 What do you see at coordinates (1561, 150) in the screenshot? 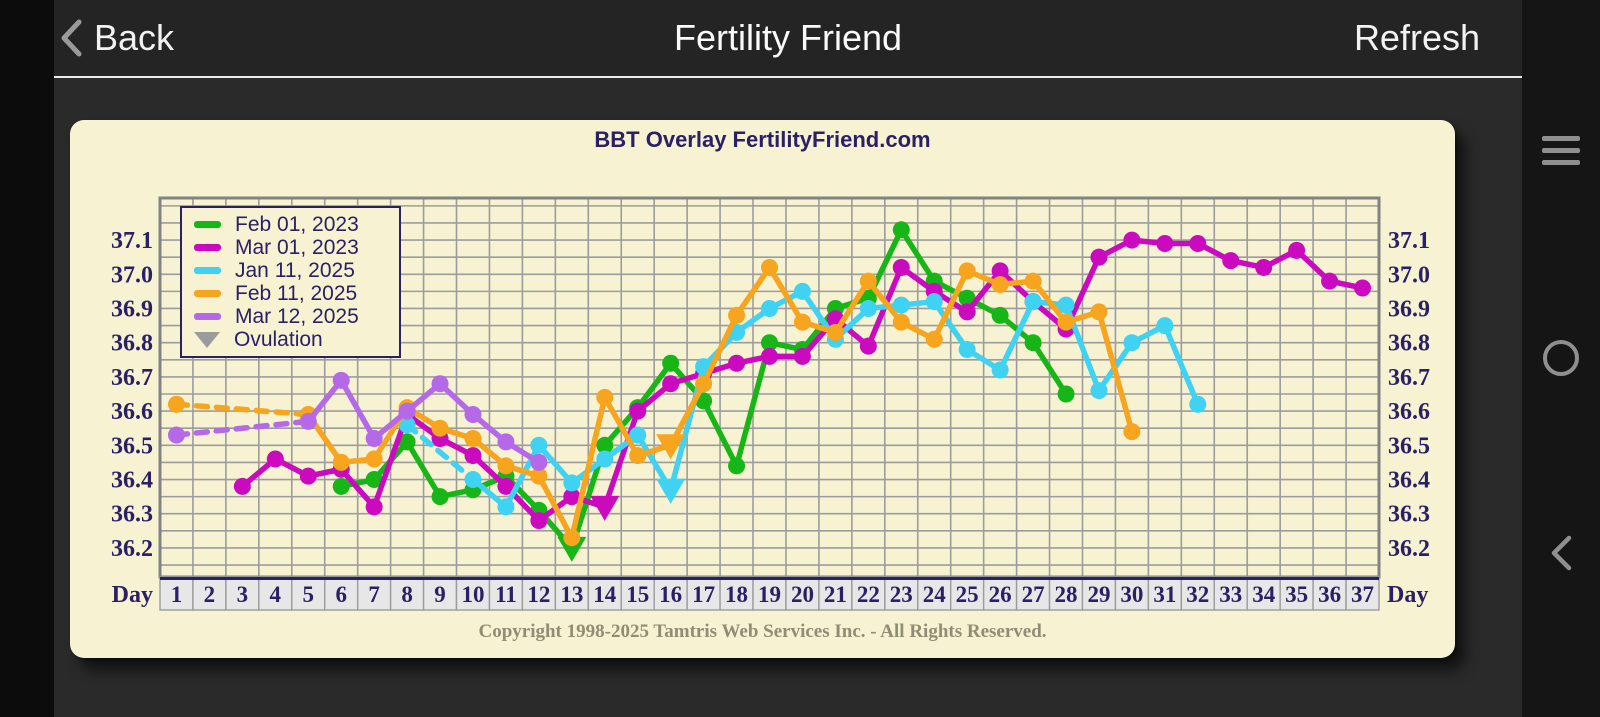
I see `menu-icon` at bounding box center [1561, 150].